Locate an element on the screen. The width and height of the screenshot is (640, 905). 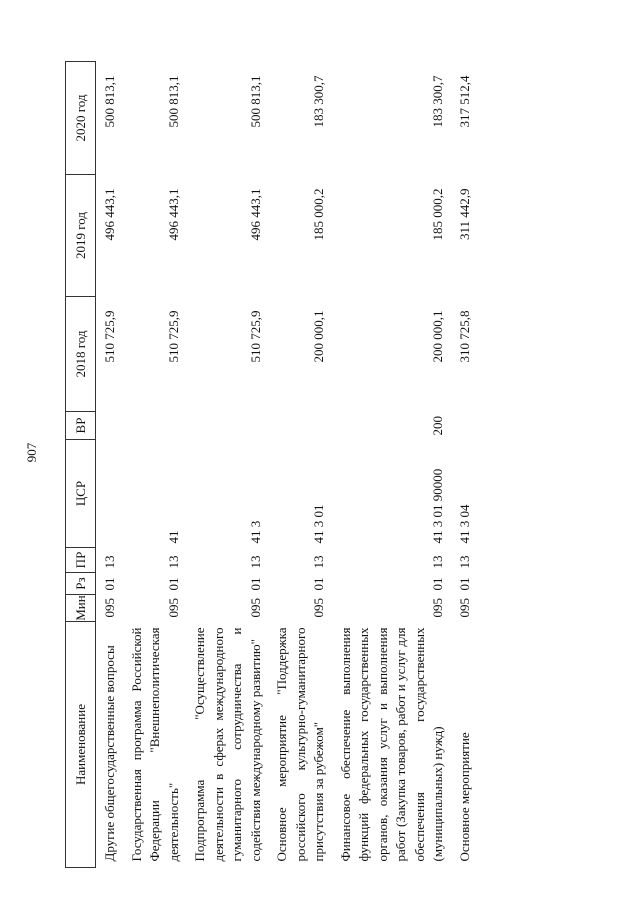
cell-name: Другие общегосударственные вопросы is located at coordinates (109, 753).